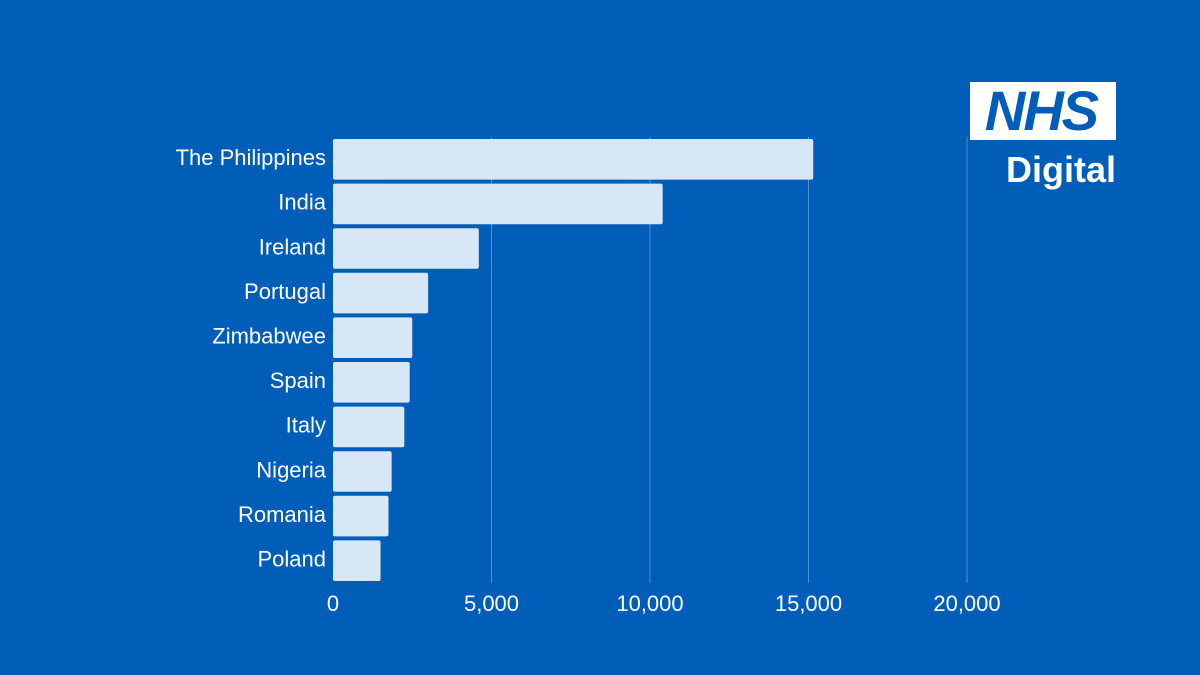 This screenshot has width=1200, height=675. What do you see at coordinates (292, 246) in the screenshot?
I see `category-label: Ireland` at bounding box center [292, 246].